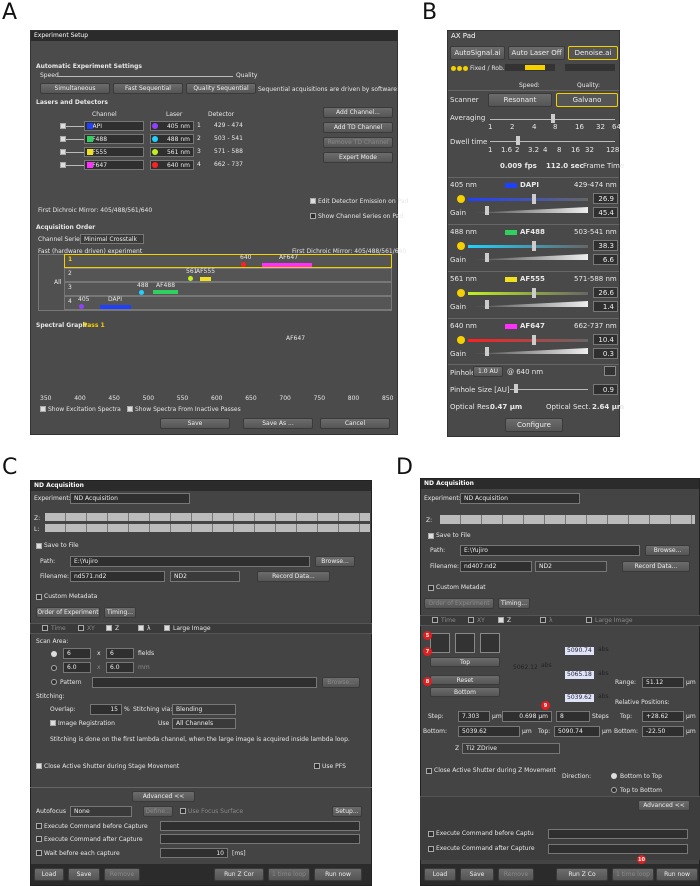 The width and height of the screenshot is (700, 886). I want to click on field: 10.4, so click(605, 339).